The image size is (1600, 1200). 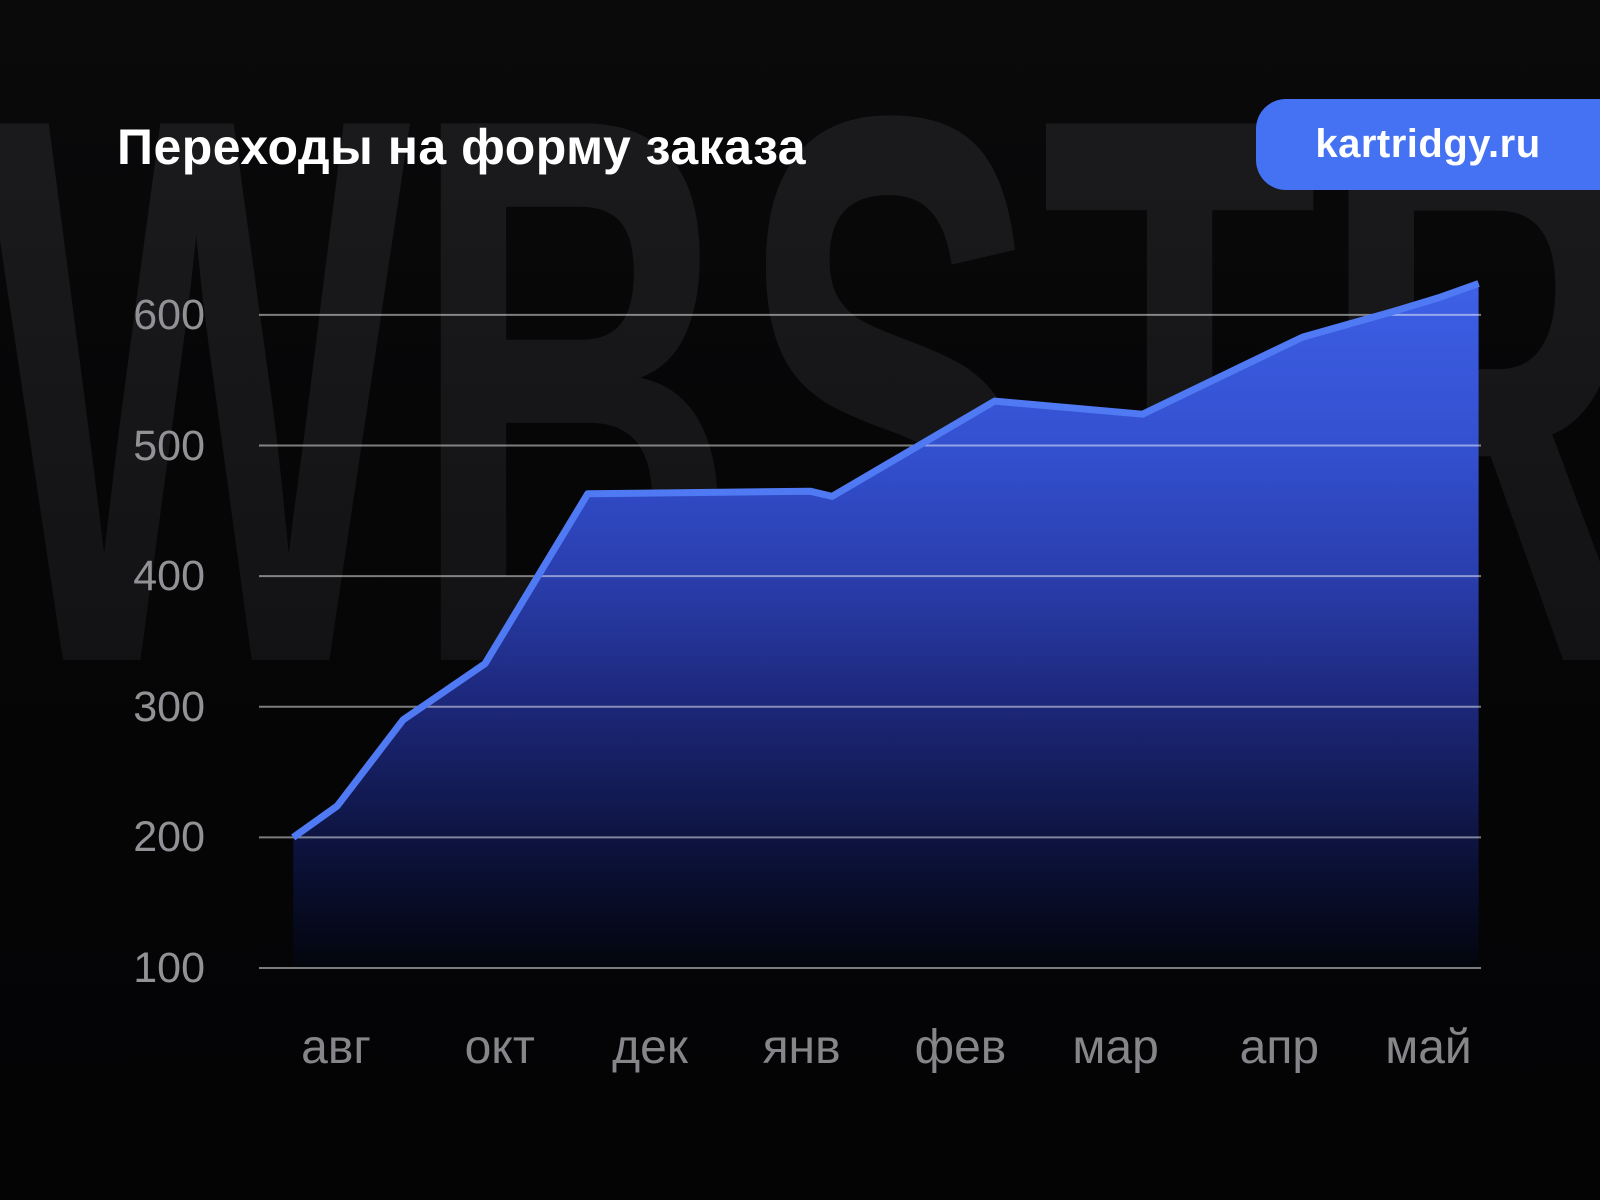 I want to click on x-axis-label: май, so click(x=1428, y=1047).